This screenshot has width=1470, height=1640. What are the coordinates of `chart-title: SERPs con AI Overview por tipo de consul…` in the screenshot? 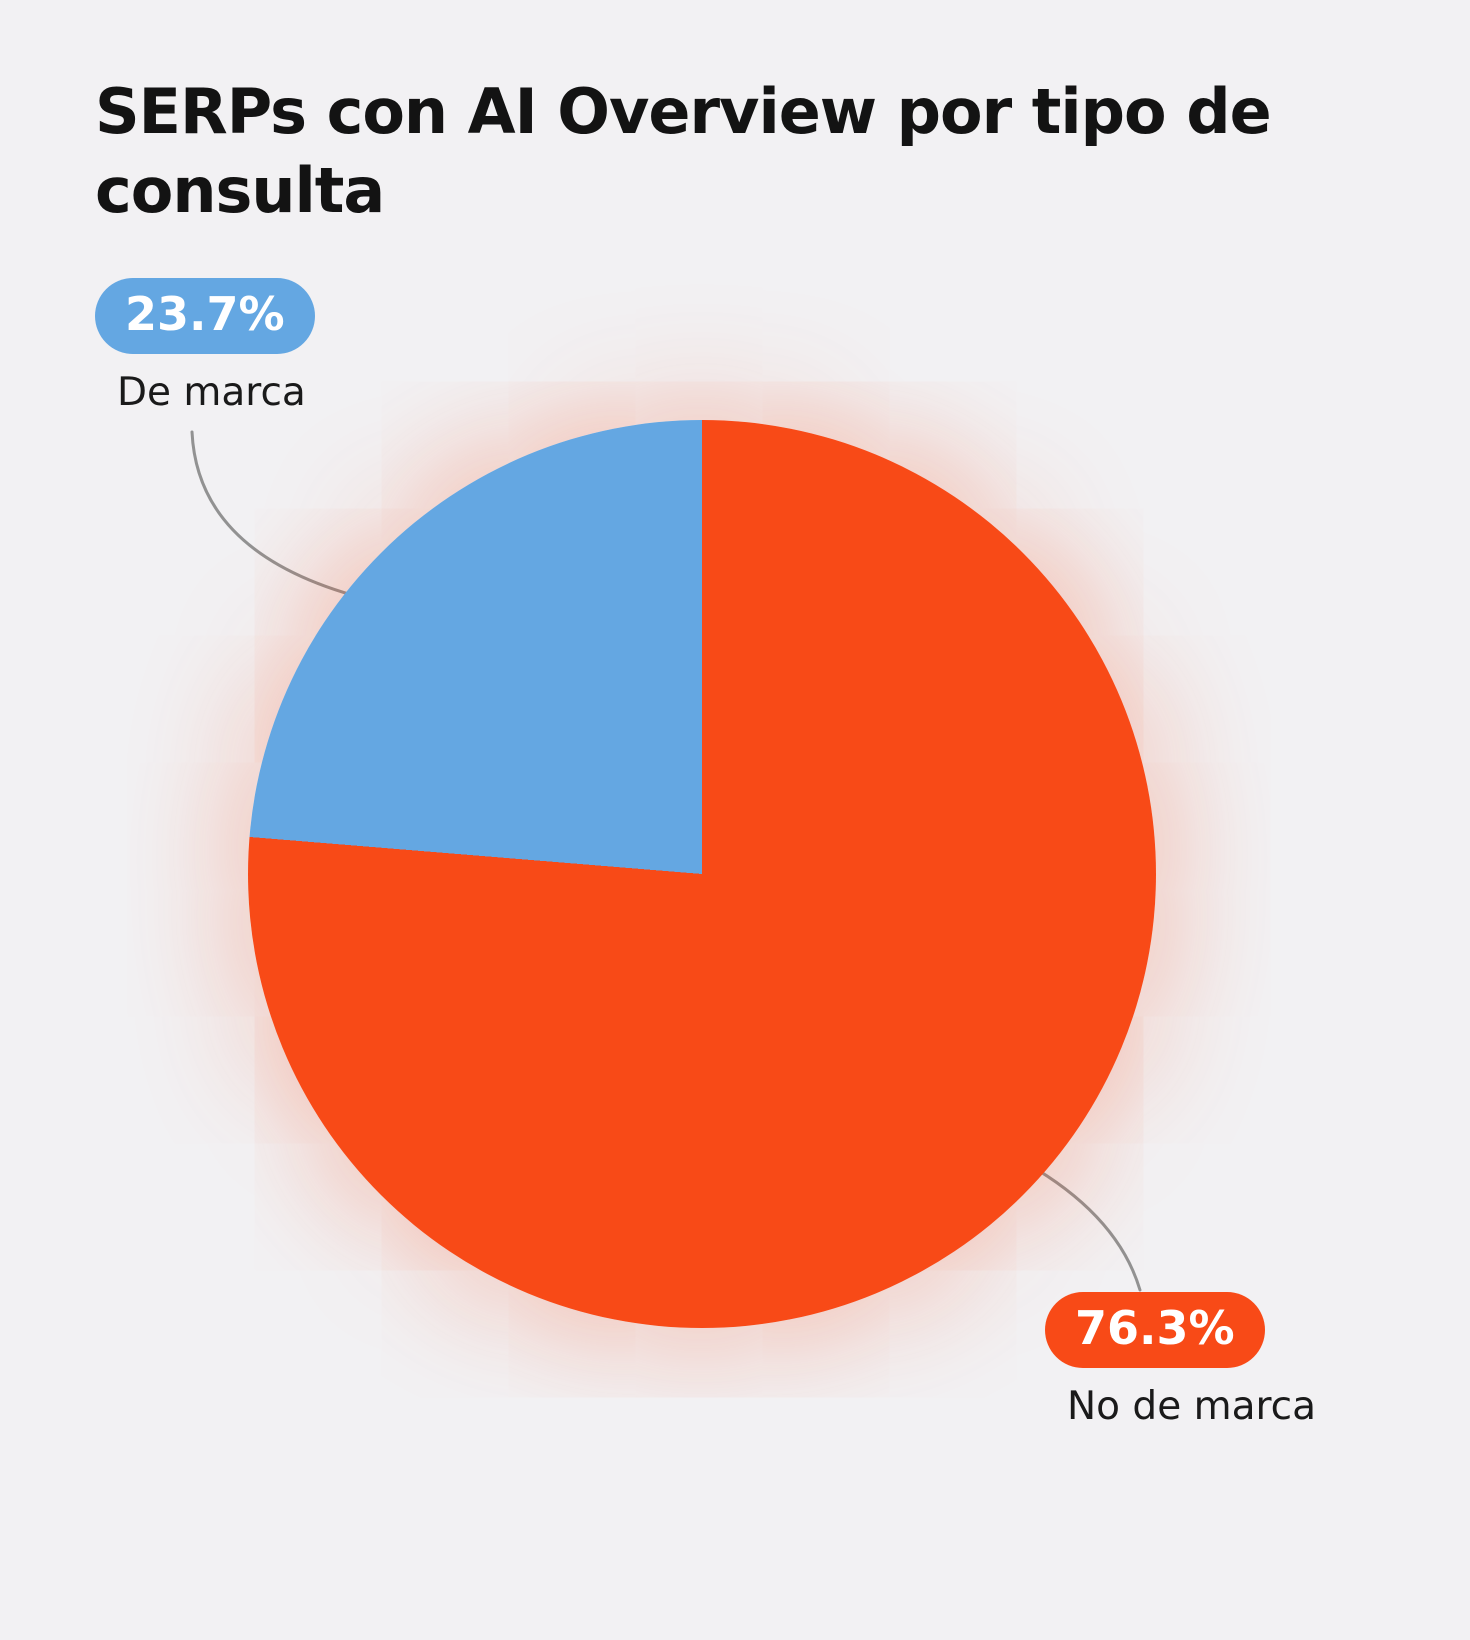 It's located at (683, 151).